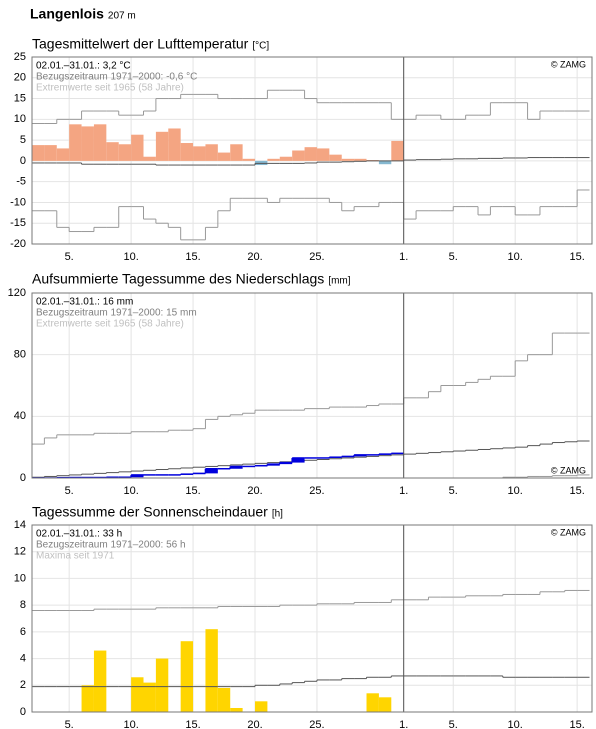 This screenshot has height=729, width=596. I want to click on y-tick-label: 80, so click(20, 355).